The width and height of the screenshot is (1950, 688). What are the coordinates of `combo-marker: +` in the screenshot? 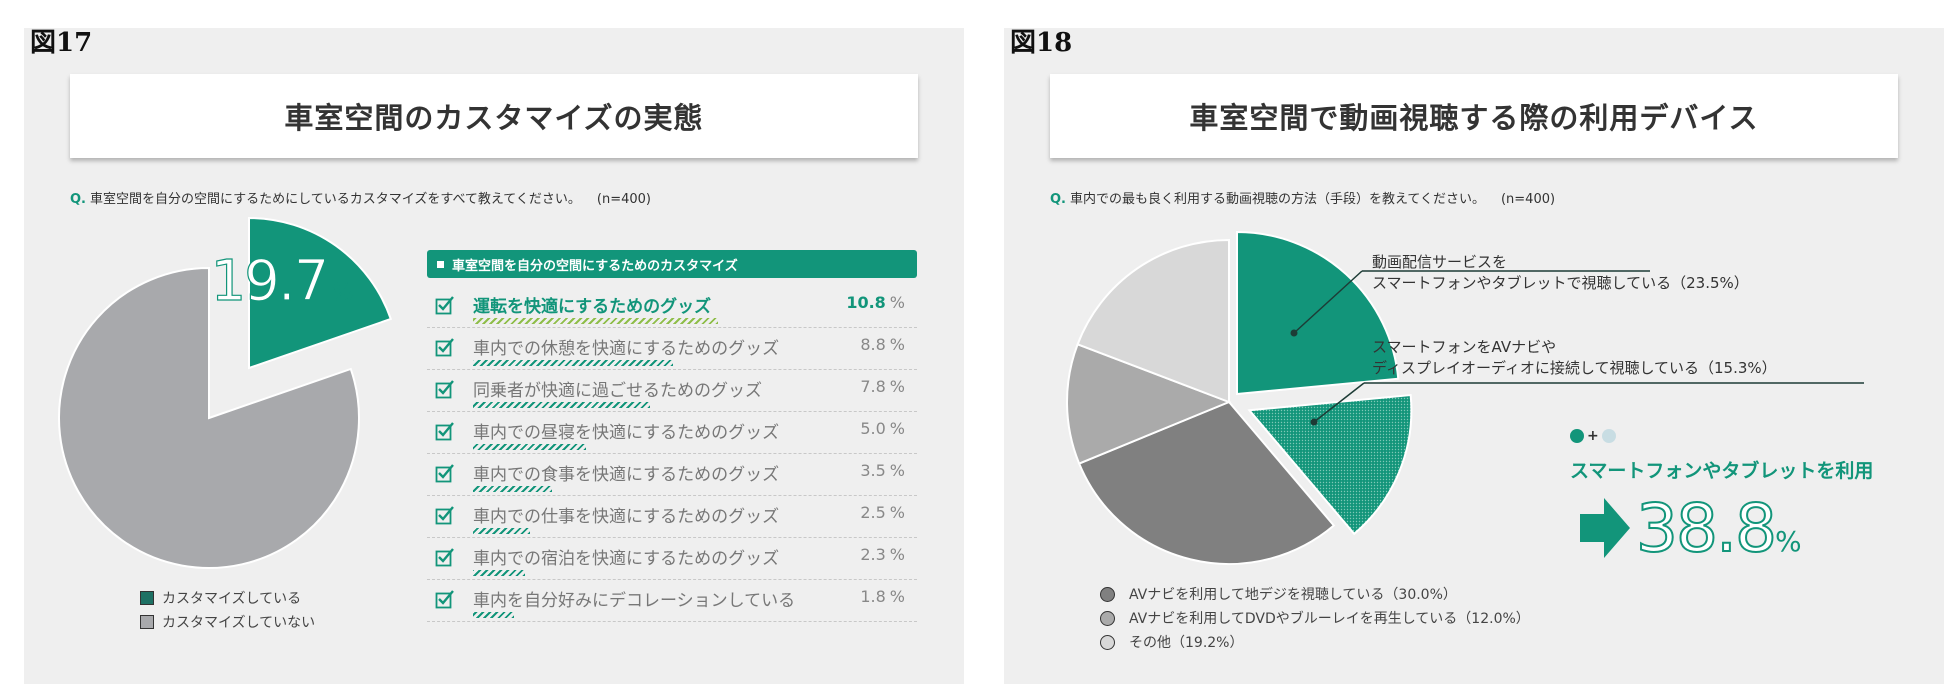 It's located at (1593, 436).